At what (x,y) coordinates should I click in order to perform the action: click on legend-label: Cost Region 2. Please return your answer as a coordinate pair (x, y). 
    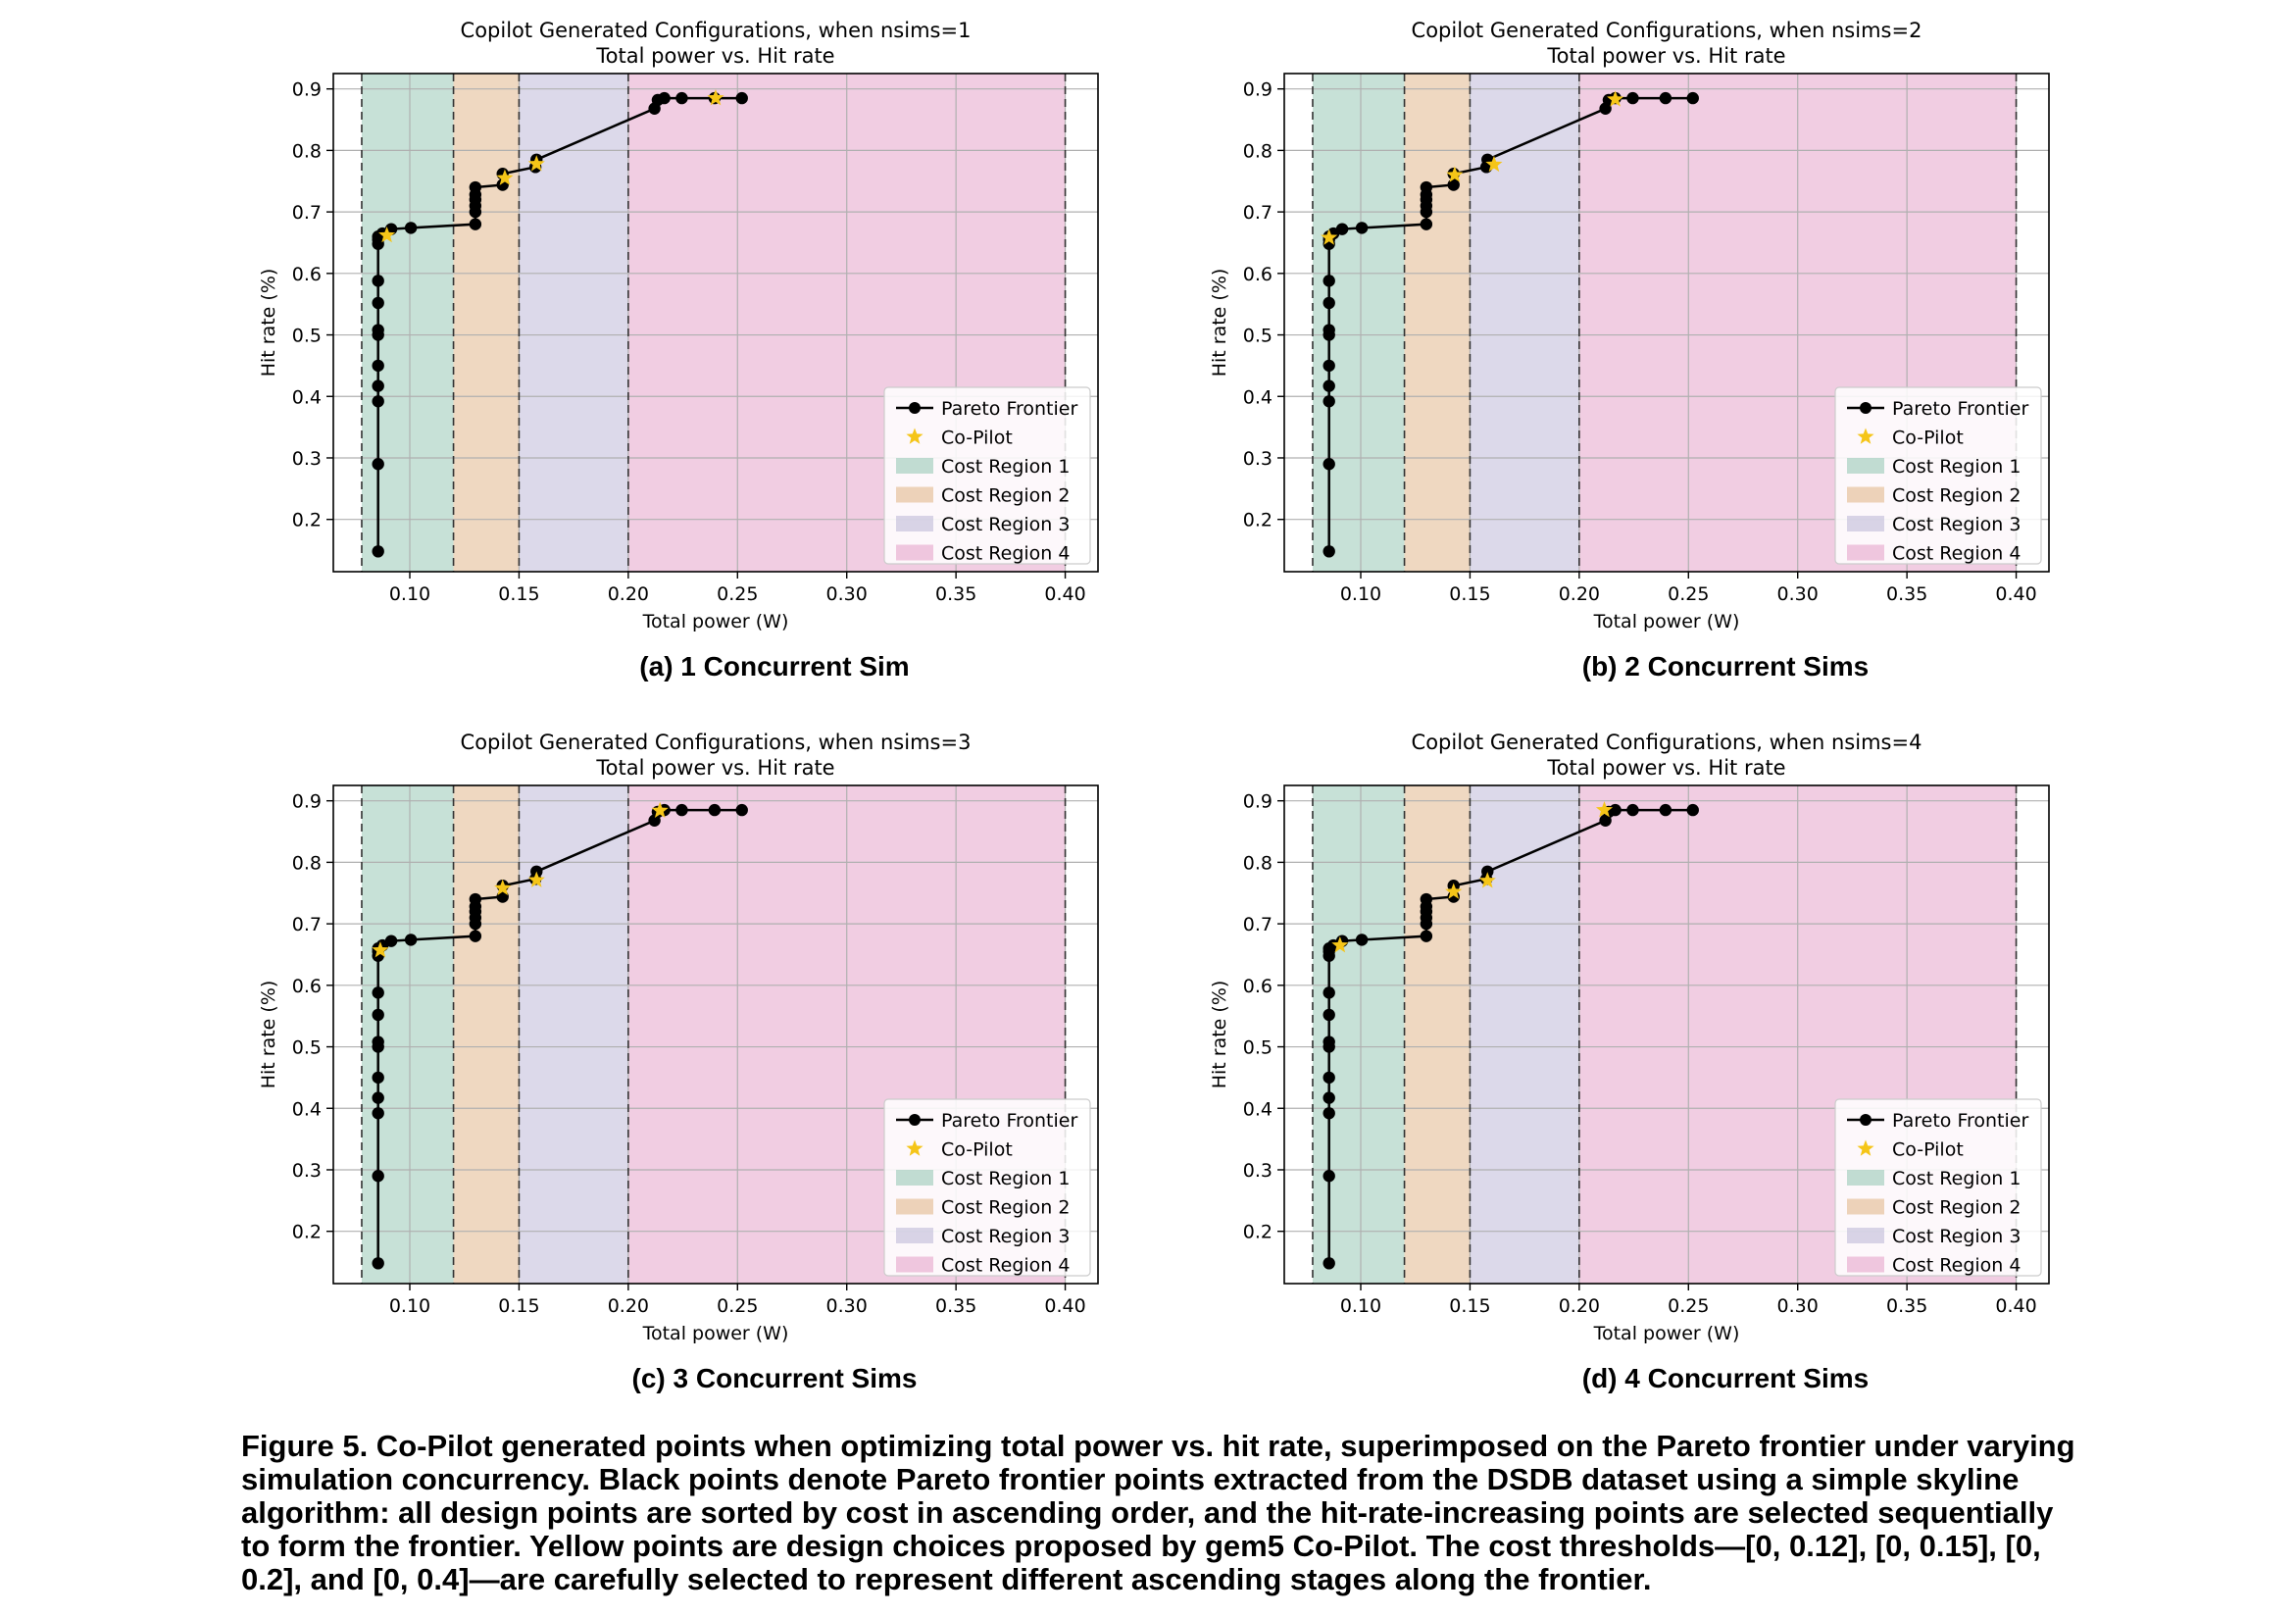
    Looking at the image, I should click on (1005, 1208).